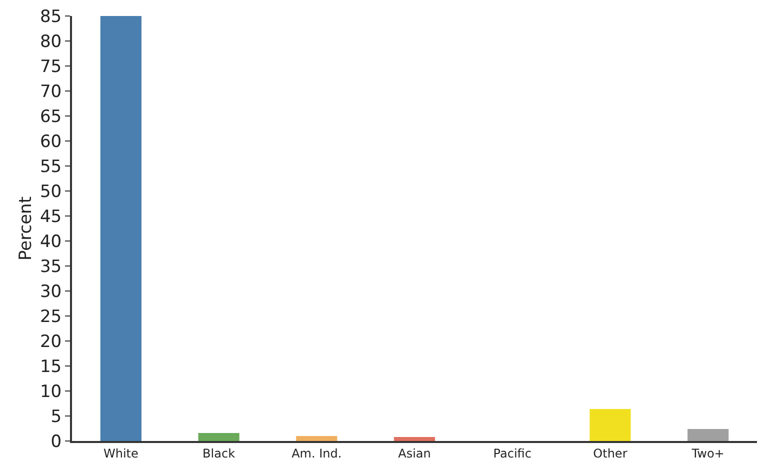 The image size is (762, 465). What do you see at coordinates (51, 216) in the screenshot?
I see `y-tick-label: 45` at bounding box center [51, 216].